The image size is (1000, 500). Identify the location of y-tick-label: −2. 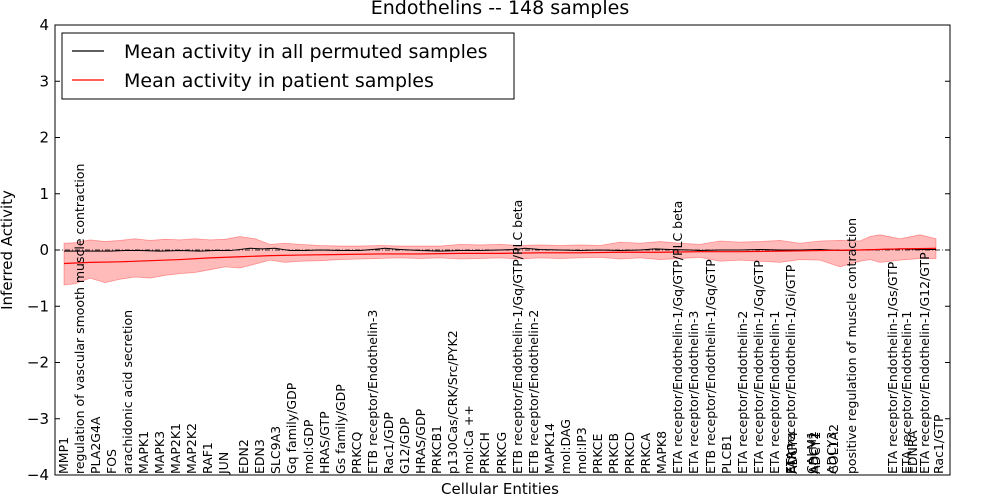
(38, 363).